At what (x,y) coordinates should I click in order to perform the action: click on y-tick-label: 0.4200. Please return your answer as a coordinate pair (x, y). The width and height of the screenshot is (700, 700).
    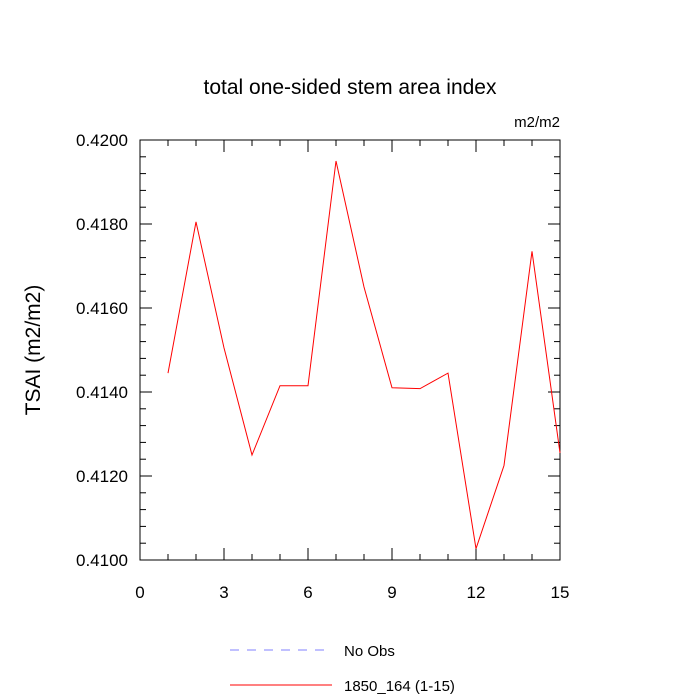
    Looking at the image, I should click on (102, 140).